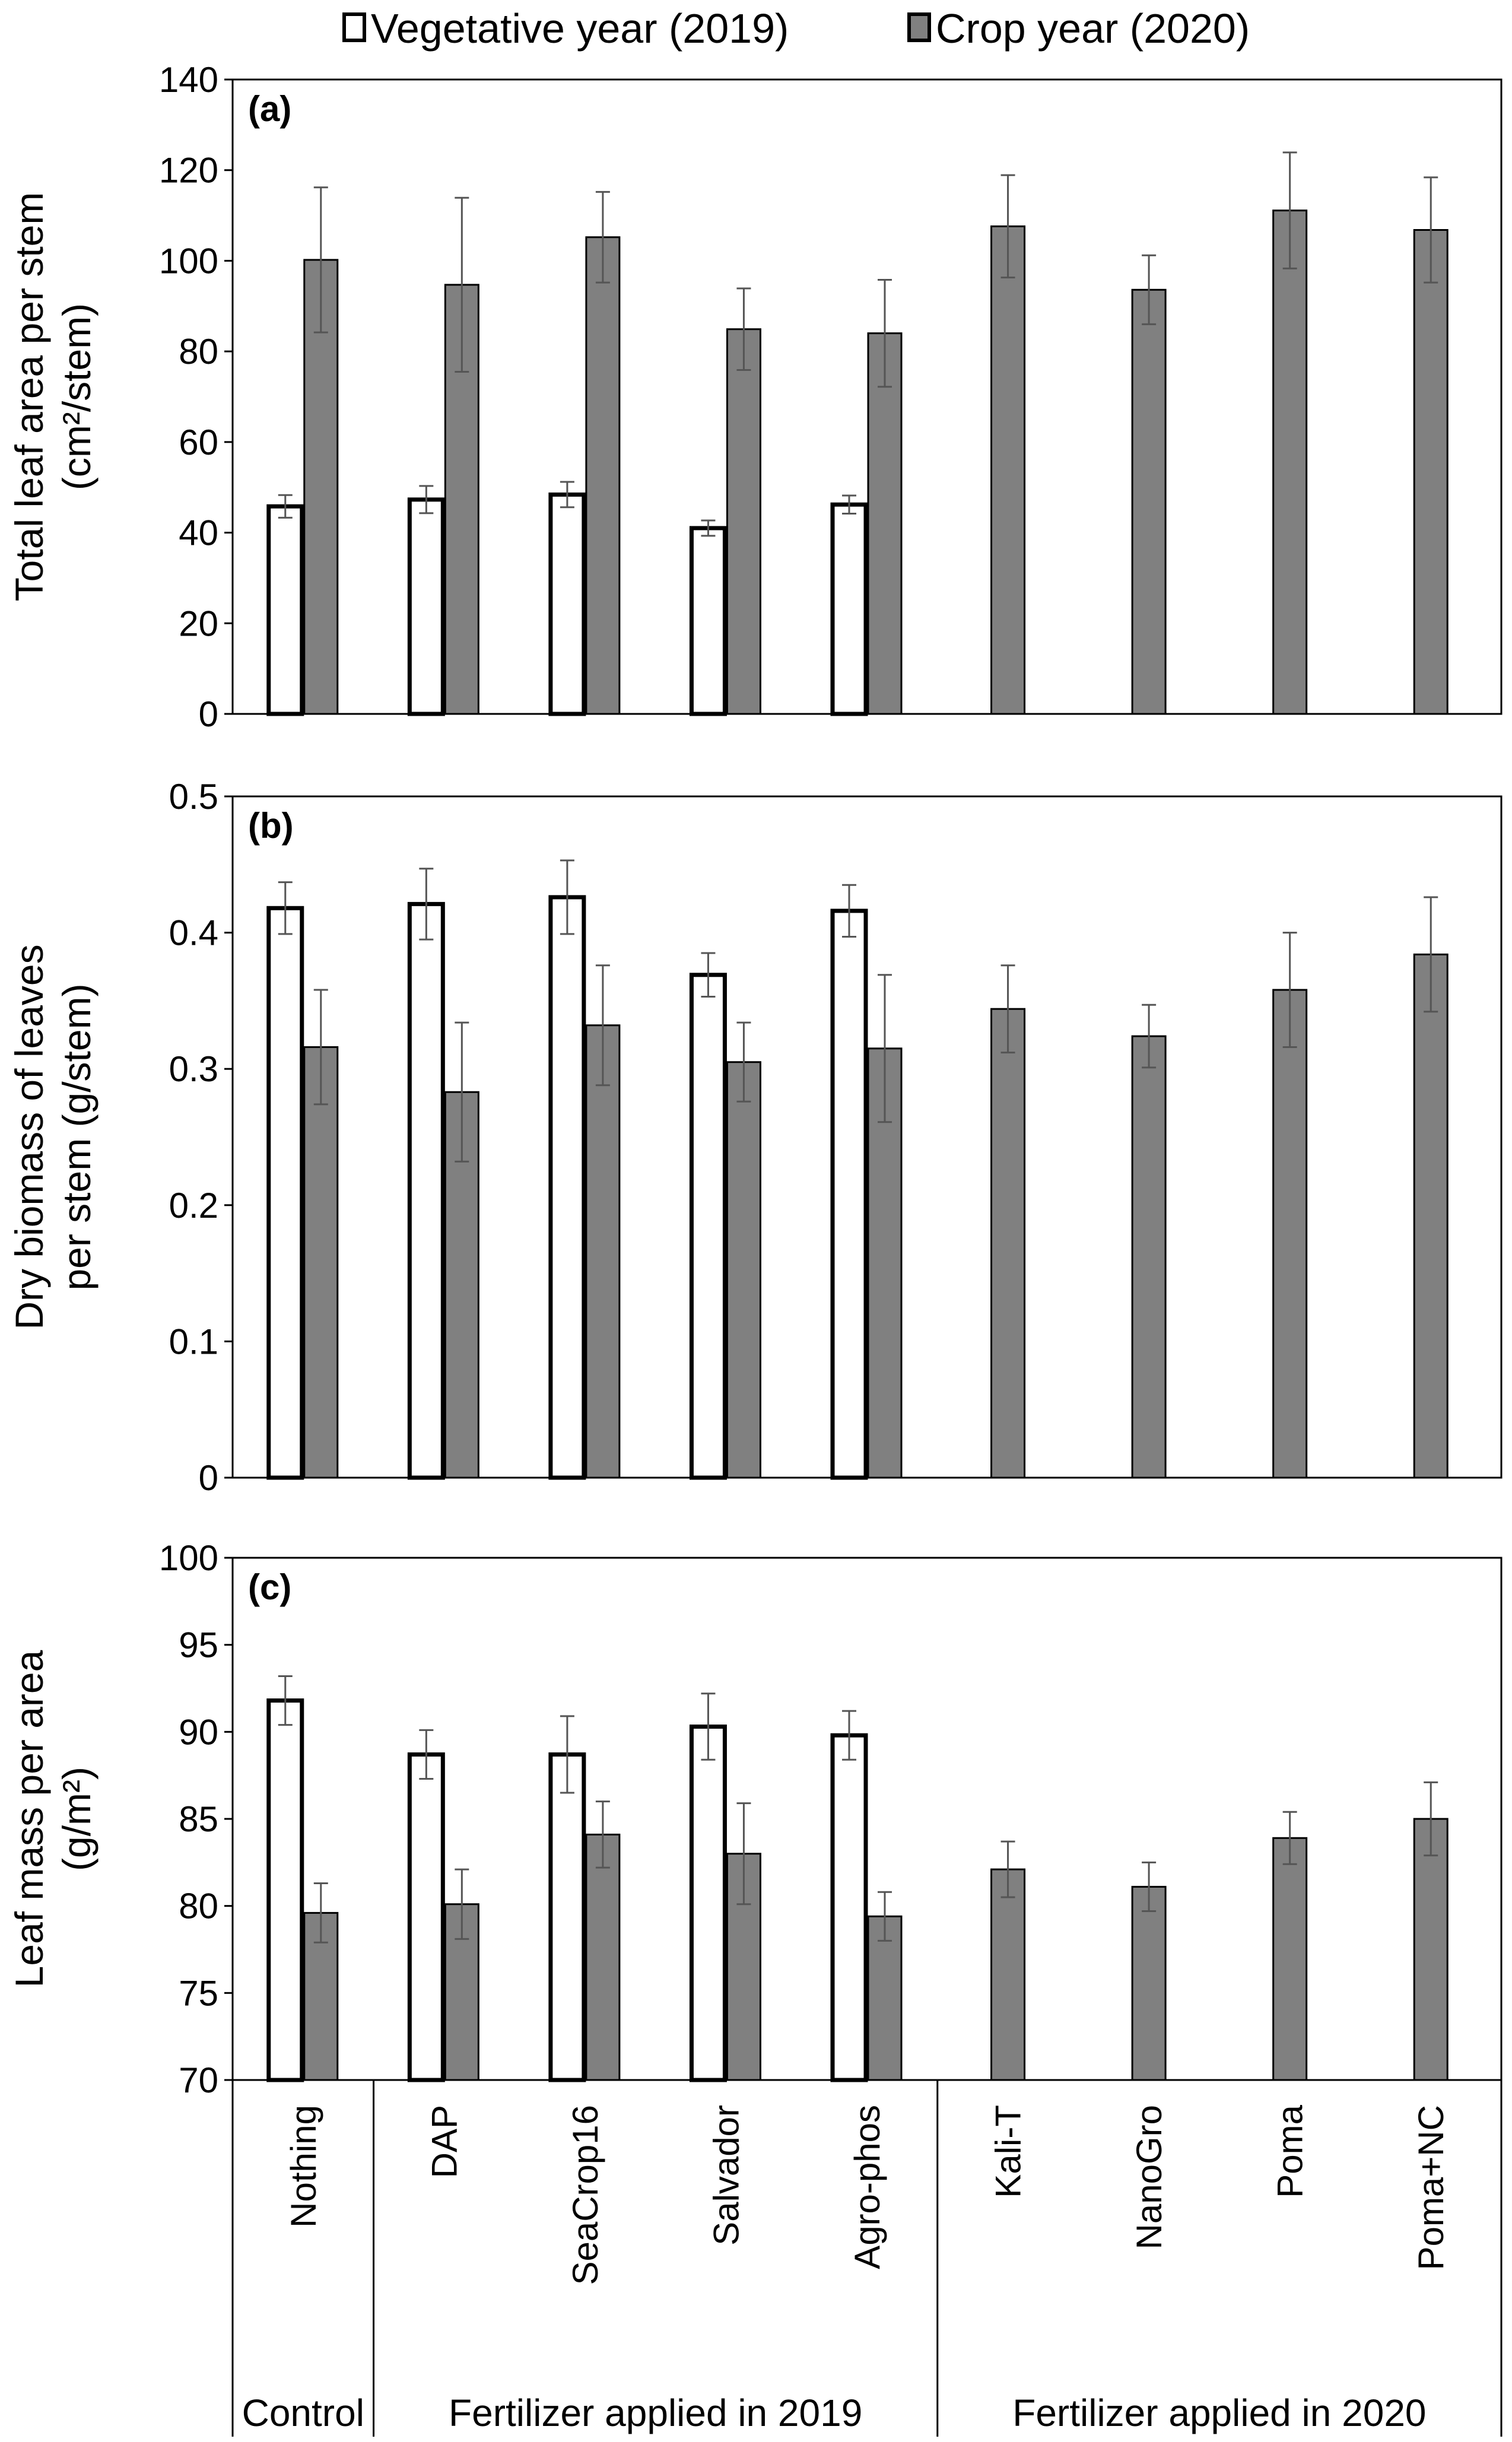  What do you see at coordinates (1431, 2188) in the screenshot?
I see `category-label: Poma+NC` at bounding box center [1431, 2188].